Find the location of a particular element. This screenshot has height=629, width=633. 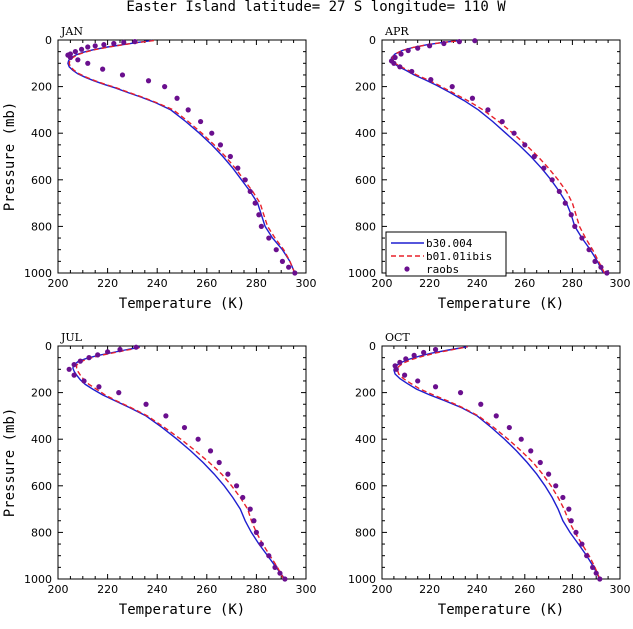

y-tick-label: 200 is located at coordinates (365, 87).